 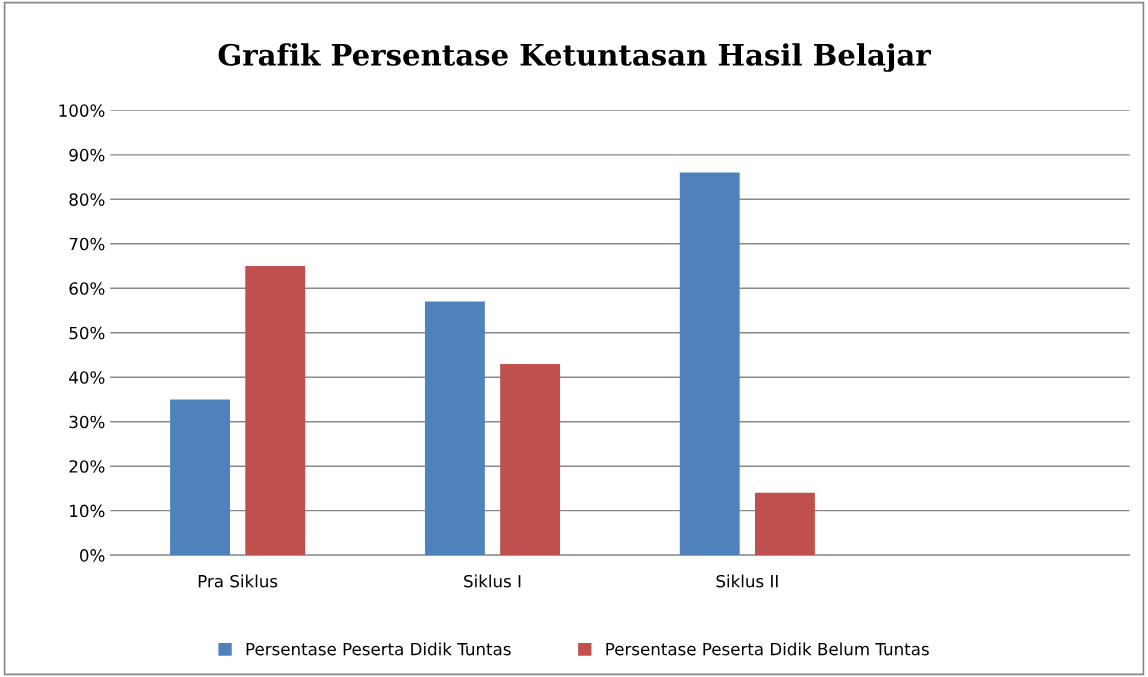 What do you see at coordinates (87, 511) in the screenshot?
I see `y-tick-label: 10%` at bounding box center [87, 511].